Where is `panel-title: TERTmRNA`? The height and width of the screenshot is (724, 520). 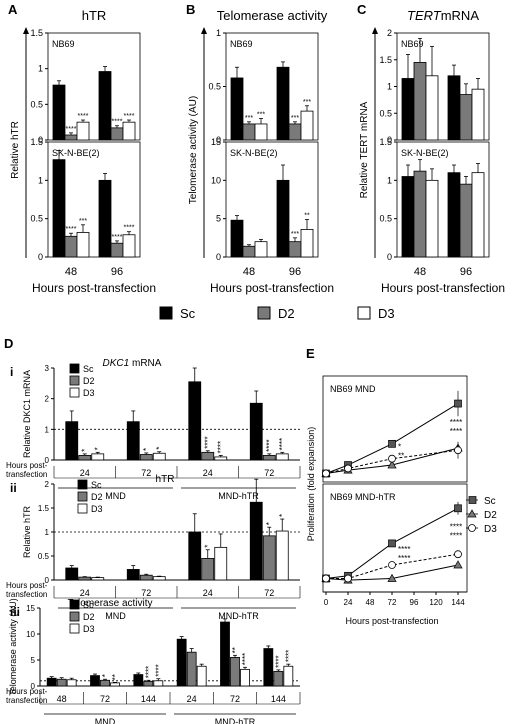
panel-title: TERTmRNA is located at coordinates (443, 15).